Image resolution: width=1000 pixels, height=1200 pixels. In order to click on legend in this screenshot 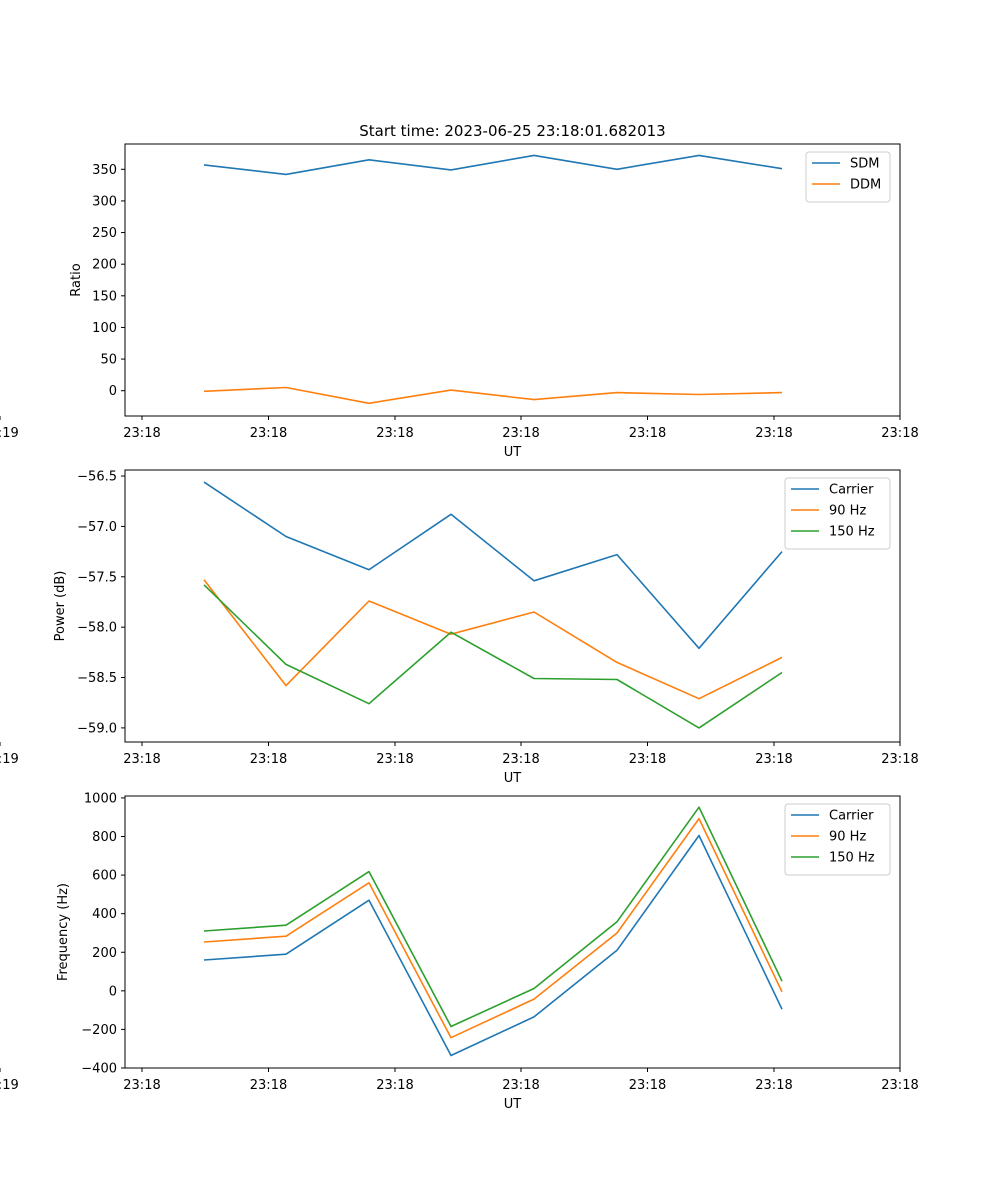, I will do `click(848, 177)`.